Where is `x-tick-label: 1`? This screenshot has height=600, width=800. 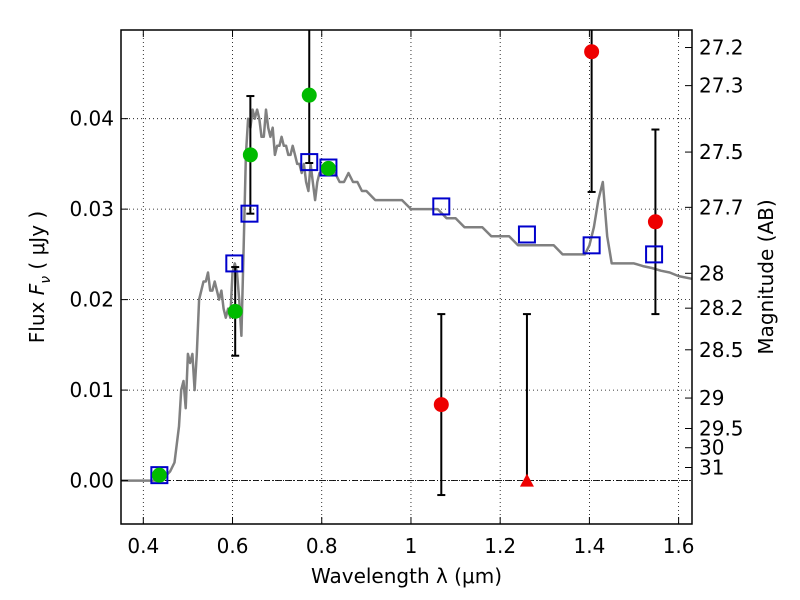
x-tick-label: 1 is located at coordinates (411, 546).